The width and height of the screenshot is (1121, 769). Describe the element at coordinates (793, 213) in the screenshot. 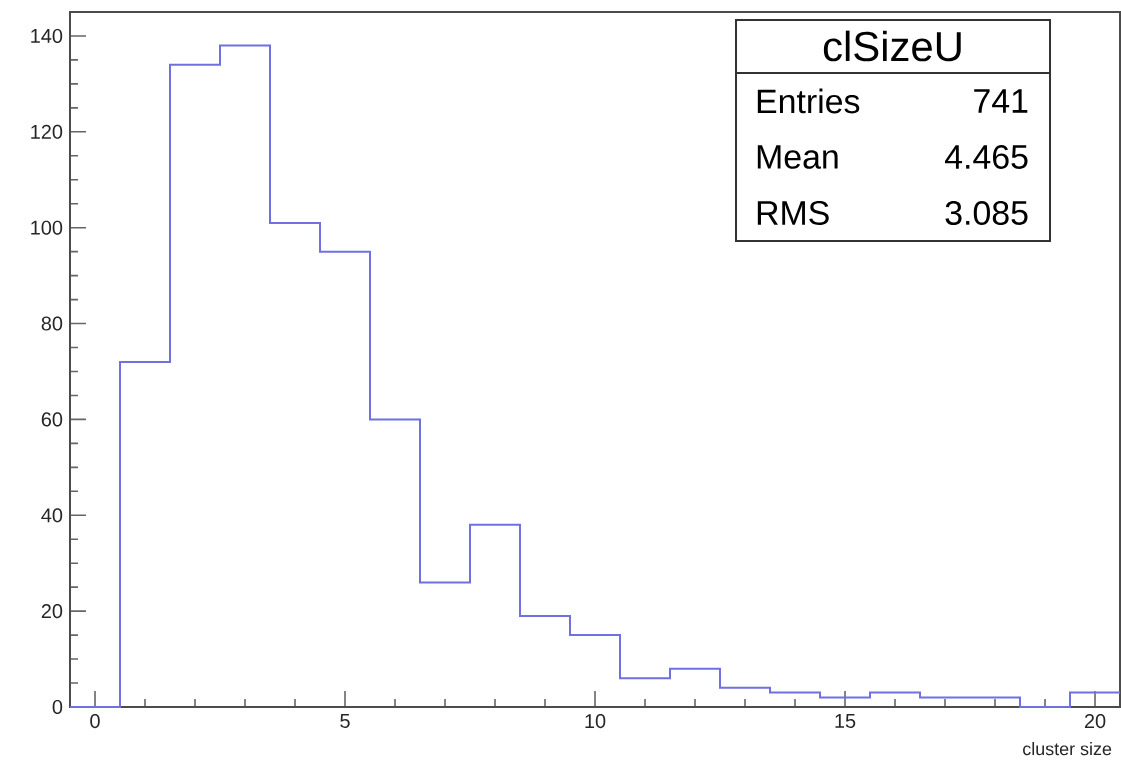

I see `annotation: RMS` at that location.